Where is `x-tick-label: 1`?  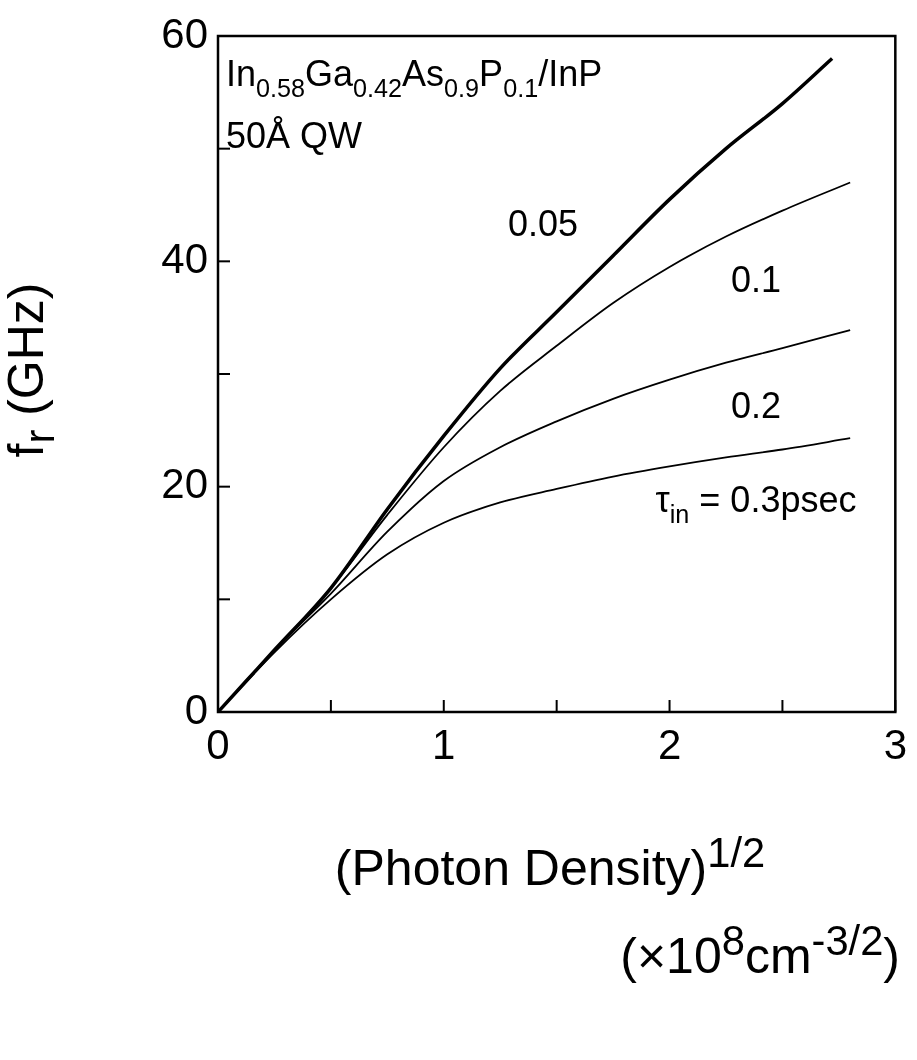 x-tick-label: 1 is located at coordinates (444, 744).